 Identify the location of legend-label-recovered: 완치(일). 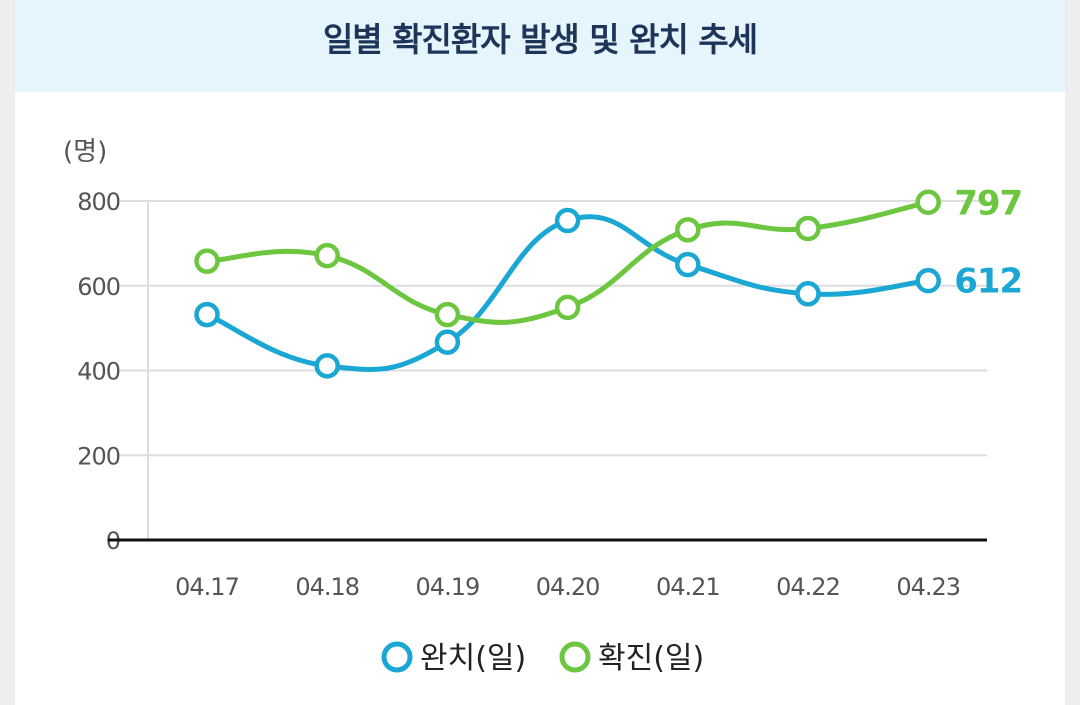
(473, 658).